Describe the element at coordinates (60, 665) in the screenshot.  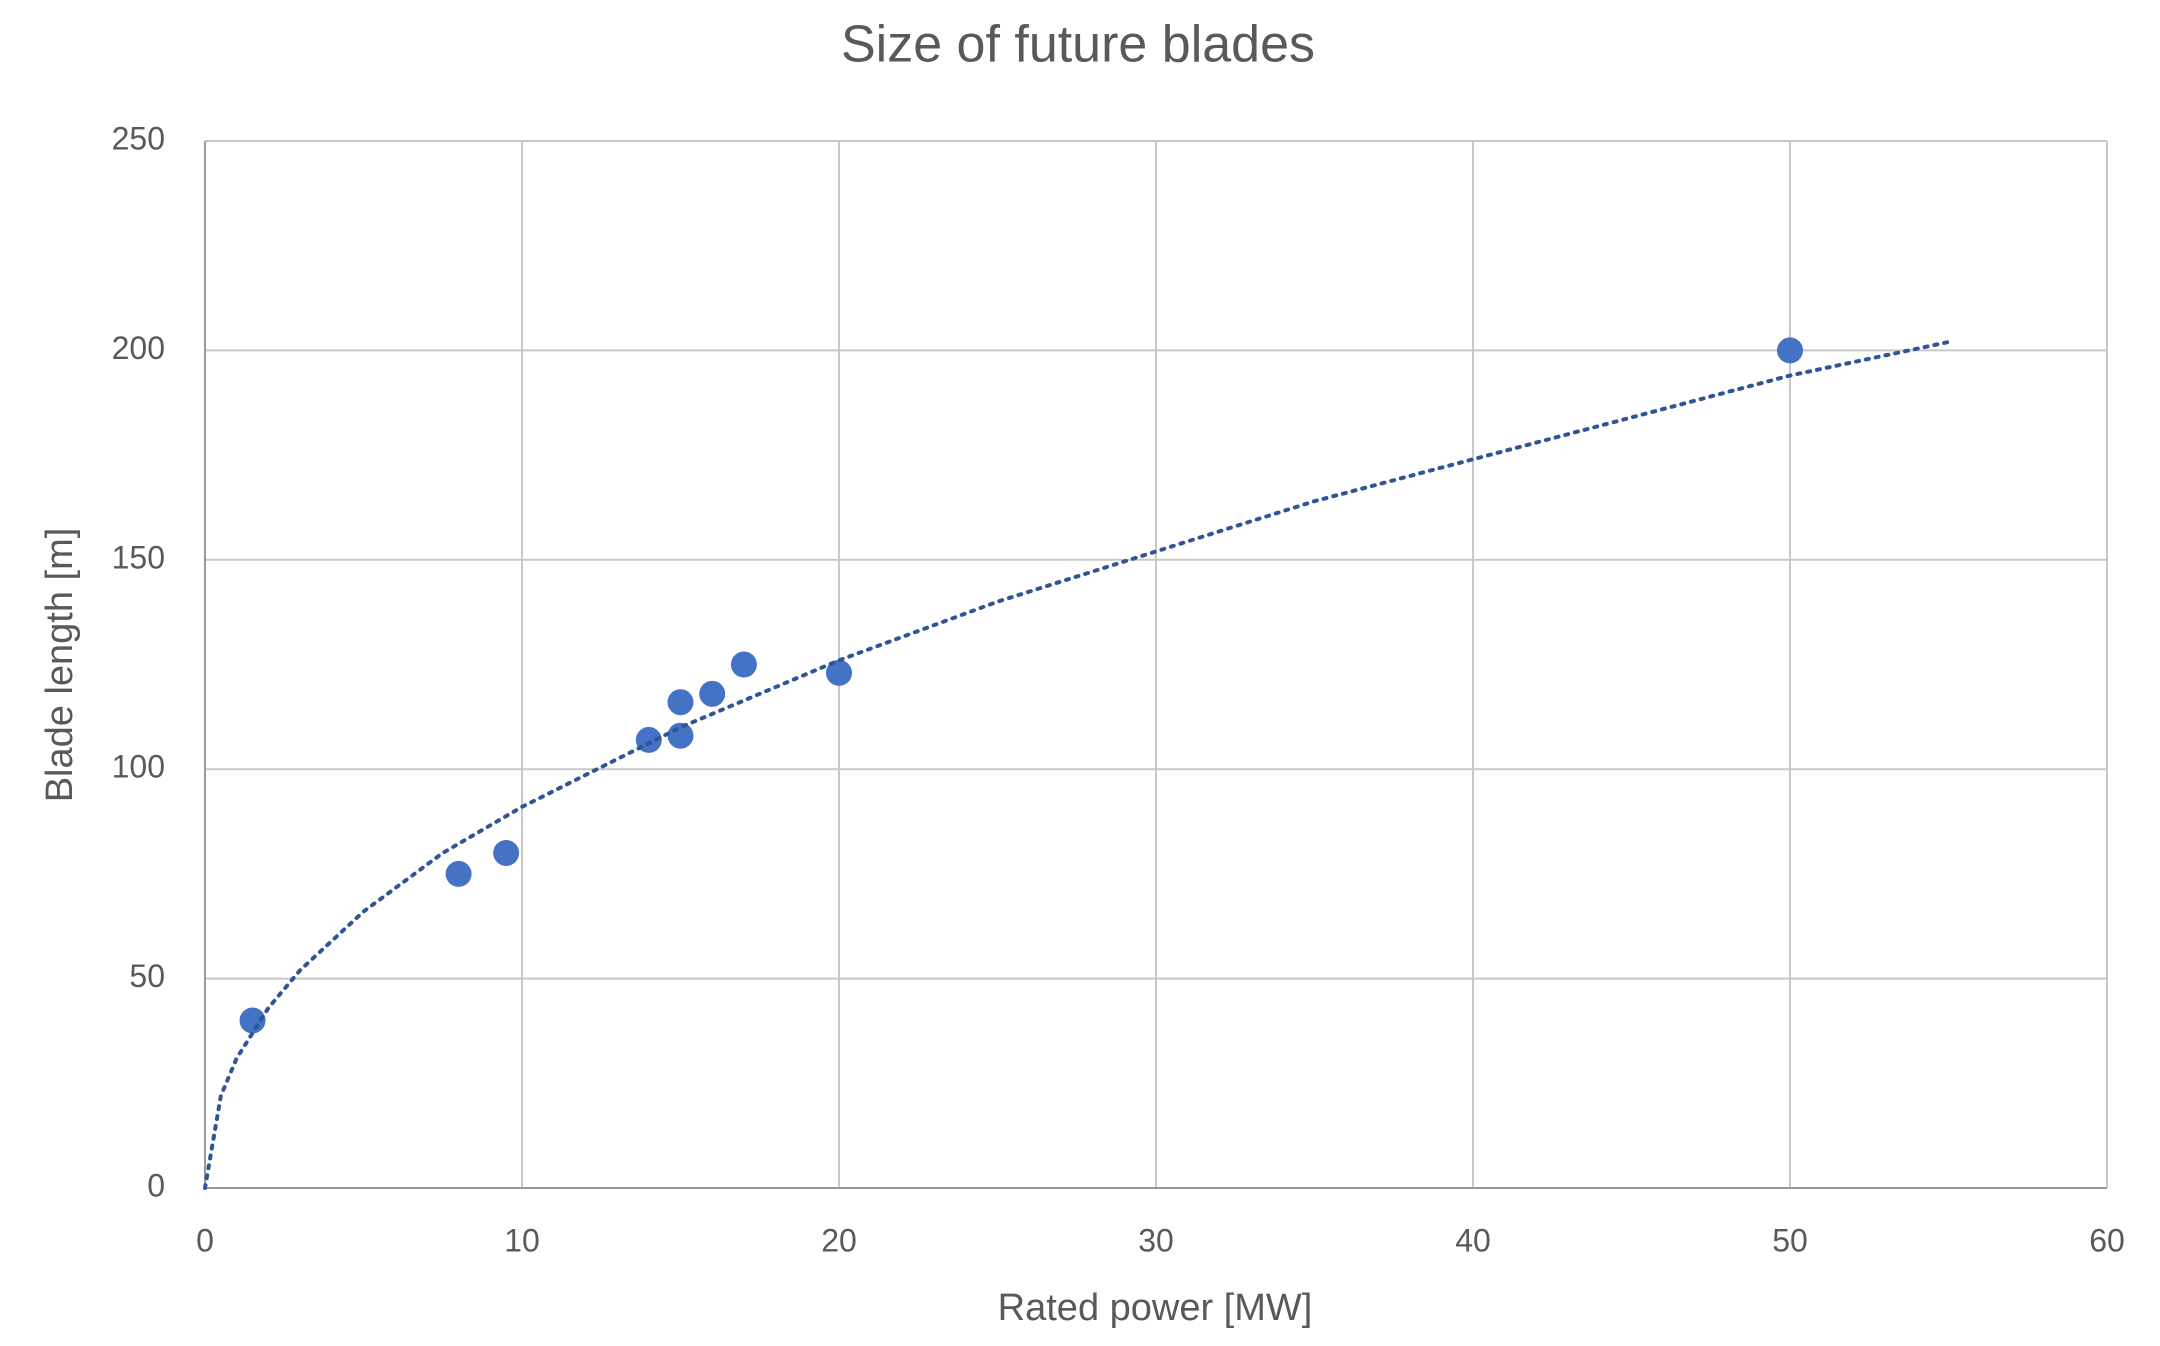
I see `y-axis-title: Blade length [m]` at that location.